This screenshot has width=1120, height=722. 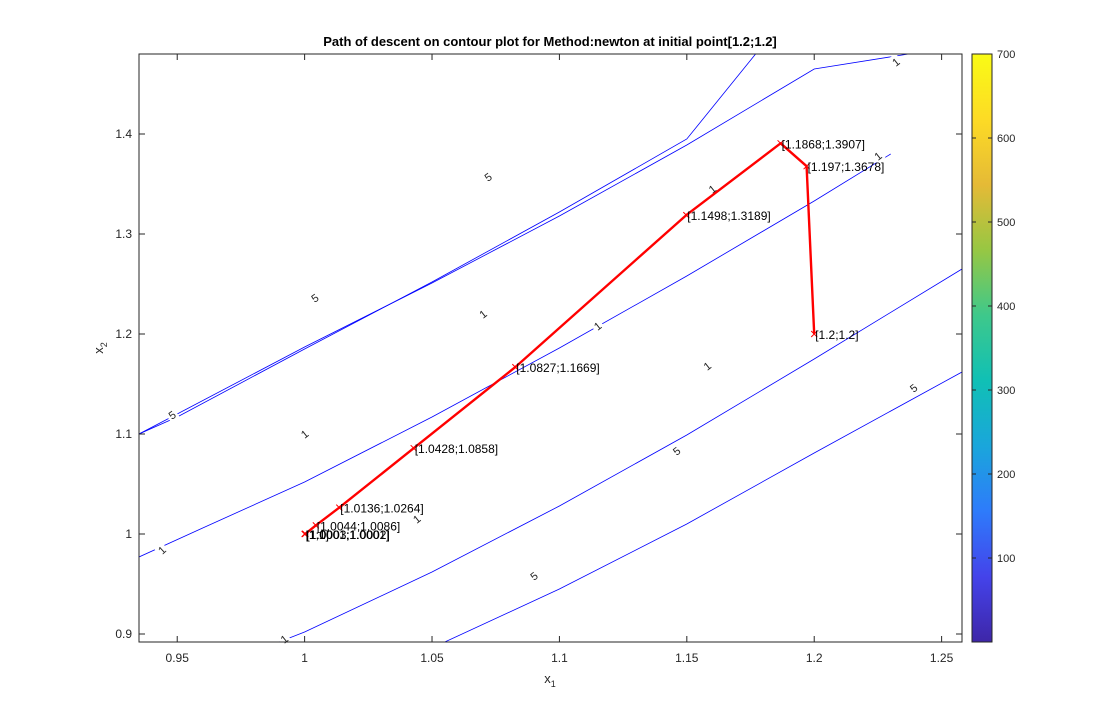 What do you see at coordinates (942, 658) in the screenshot?
I see `x-tick-label: 1.25` at bounding box center [942, 658].